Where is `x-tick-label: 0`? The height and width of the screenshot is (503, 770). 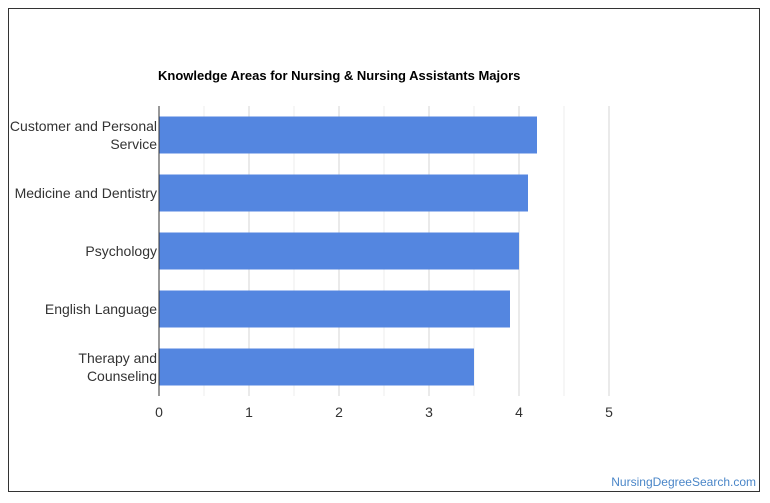
x-tick-label: 0 is located at coordinates (159, 412).